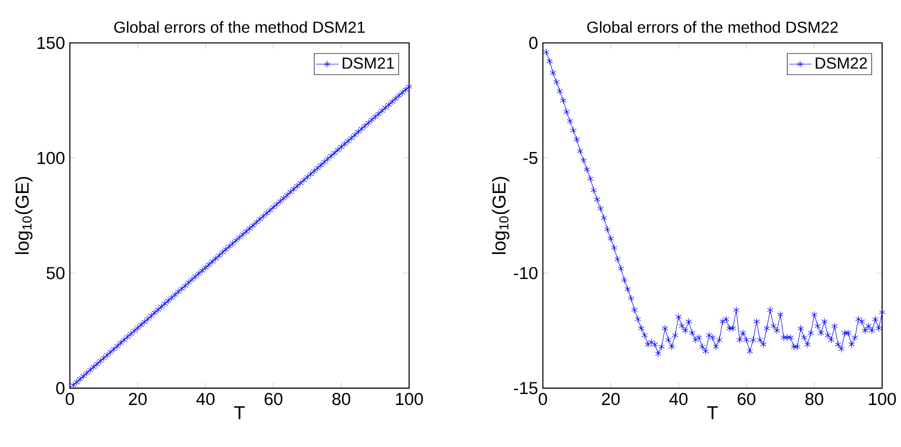 Image resolution: width=901 pixels, height=447 pixels. Describe the element at coordinates (55, 273) in the screenshot. I see `y-tick-label: 50` at that location.